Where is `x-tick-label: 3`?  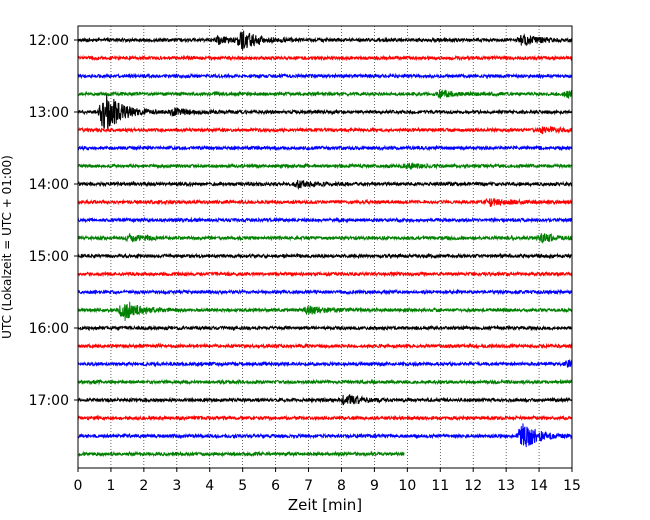 x-tick-label: 3 is located at coordinates (176, 486).